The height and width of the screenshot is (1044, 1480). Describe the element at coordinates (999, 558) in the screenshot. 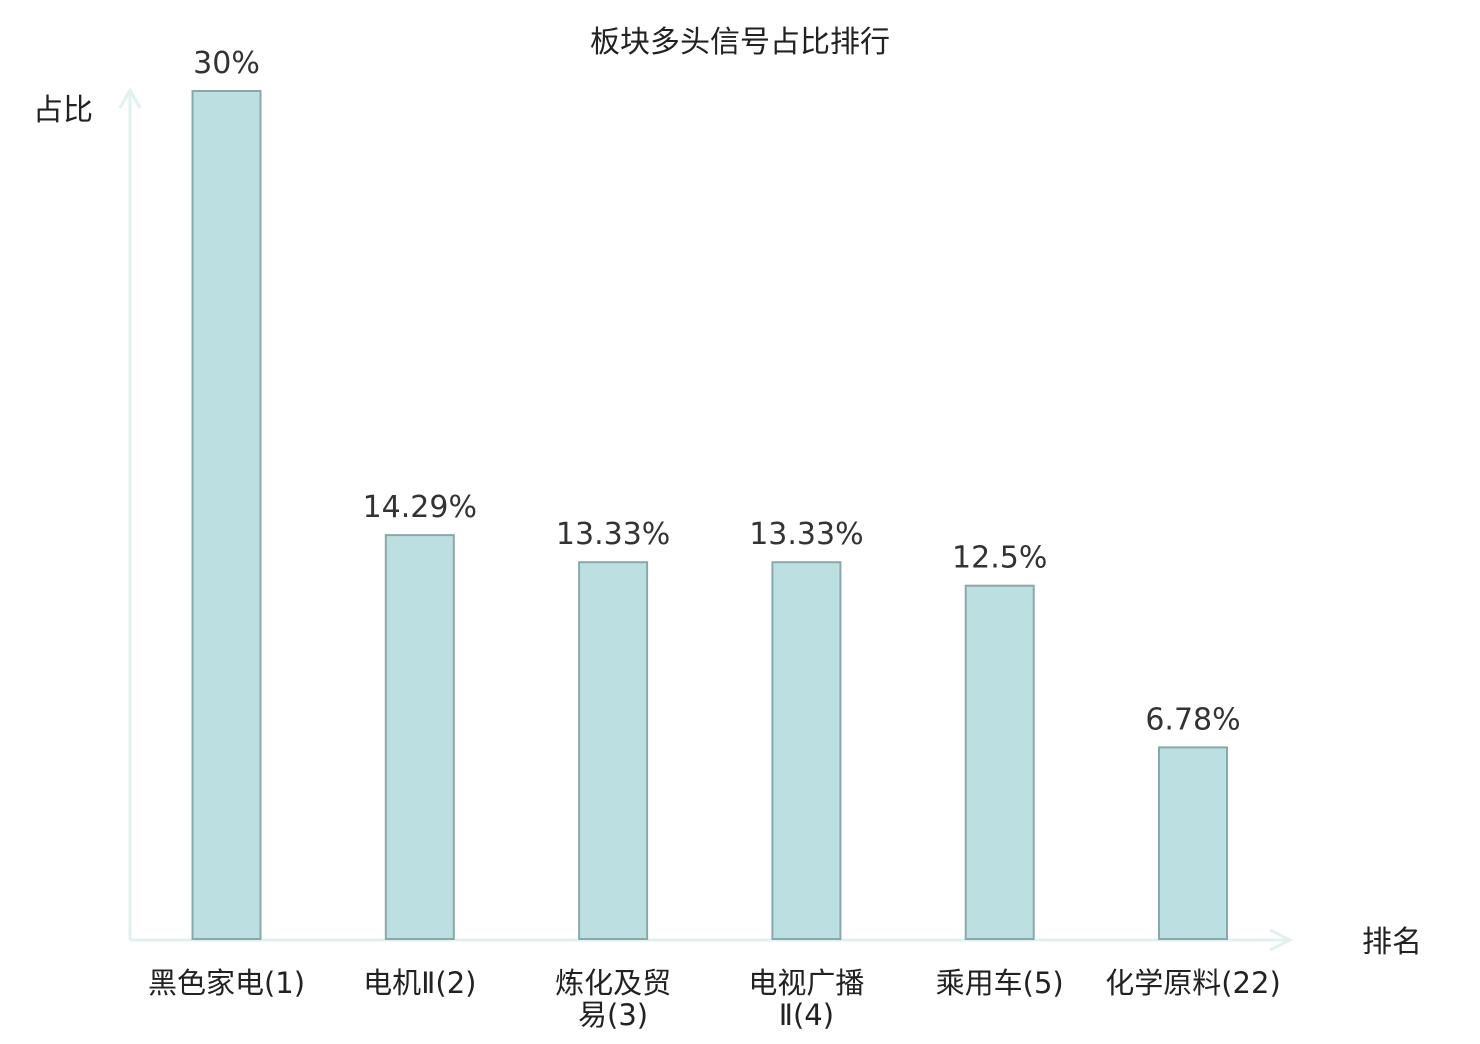

I see `value-label-4: 12.5%` at that location.